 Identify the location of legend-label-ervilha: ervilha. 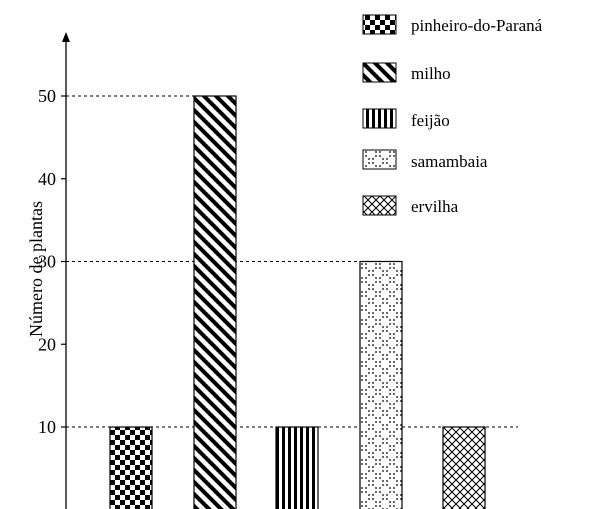
(435, 206).